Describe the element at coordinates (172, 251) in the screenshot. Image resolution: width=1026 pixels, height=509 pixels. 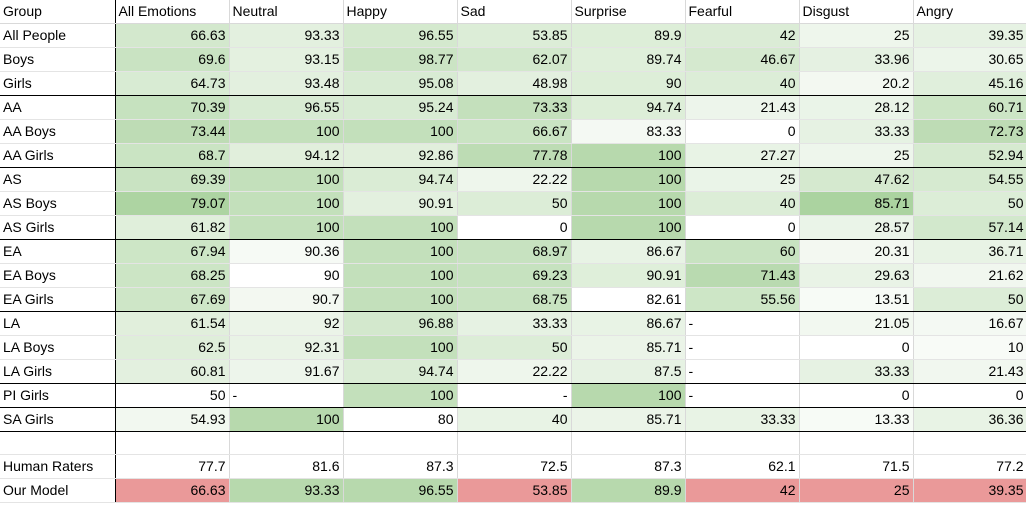
I see `score-cell: 67.94` at that location.